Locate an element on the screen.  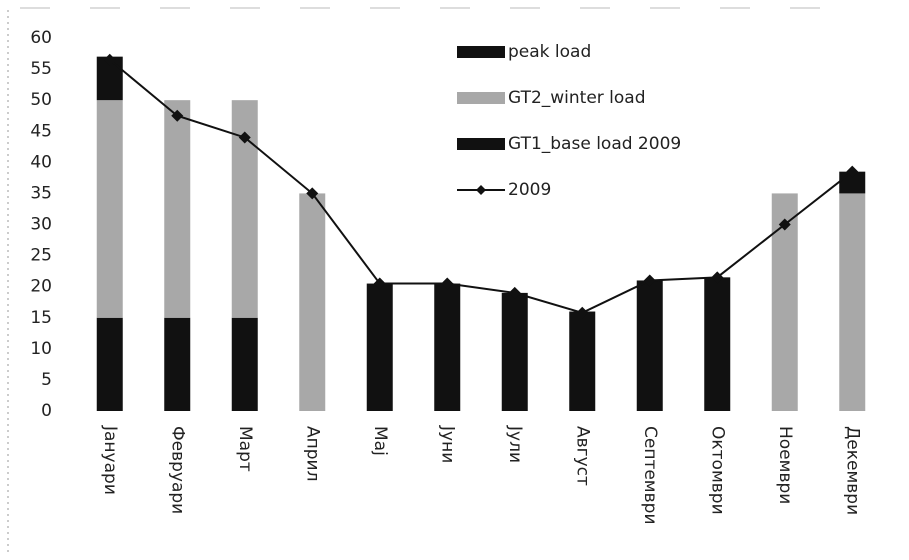
x-tick-label: Декември is located at coordinates (852, 470).